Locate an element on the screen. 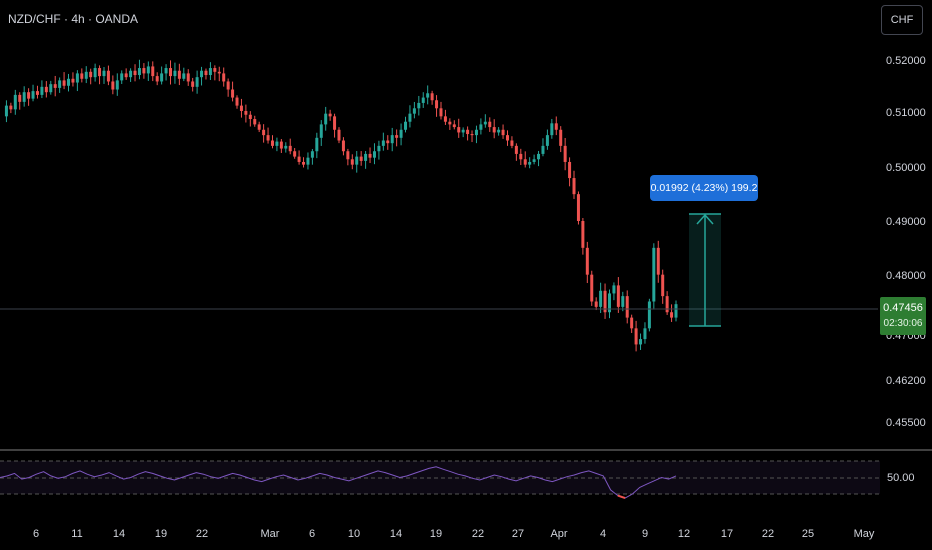  price-label: 0.52000 is located at coordinates (906, 61).